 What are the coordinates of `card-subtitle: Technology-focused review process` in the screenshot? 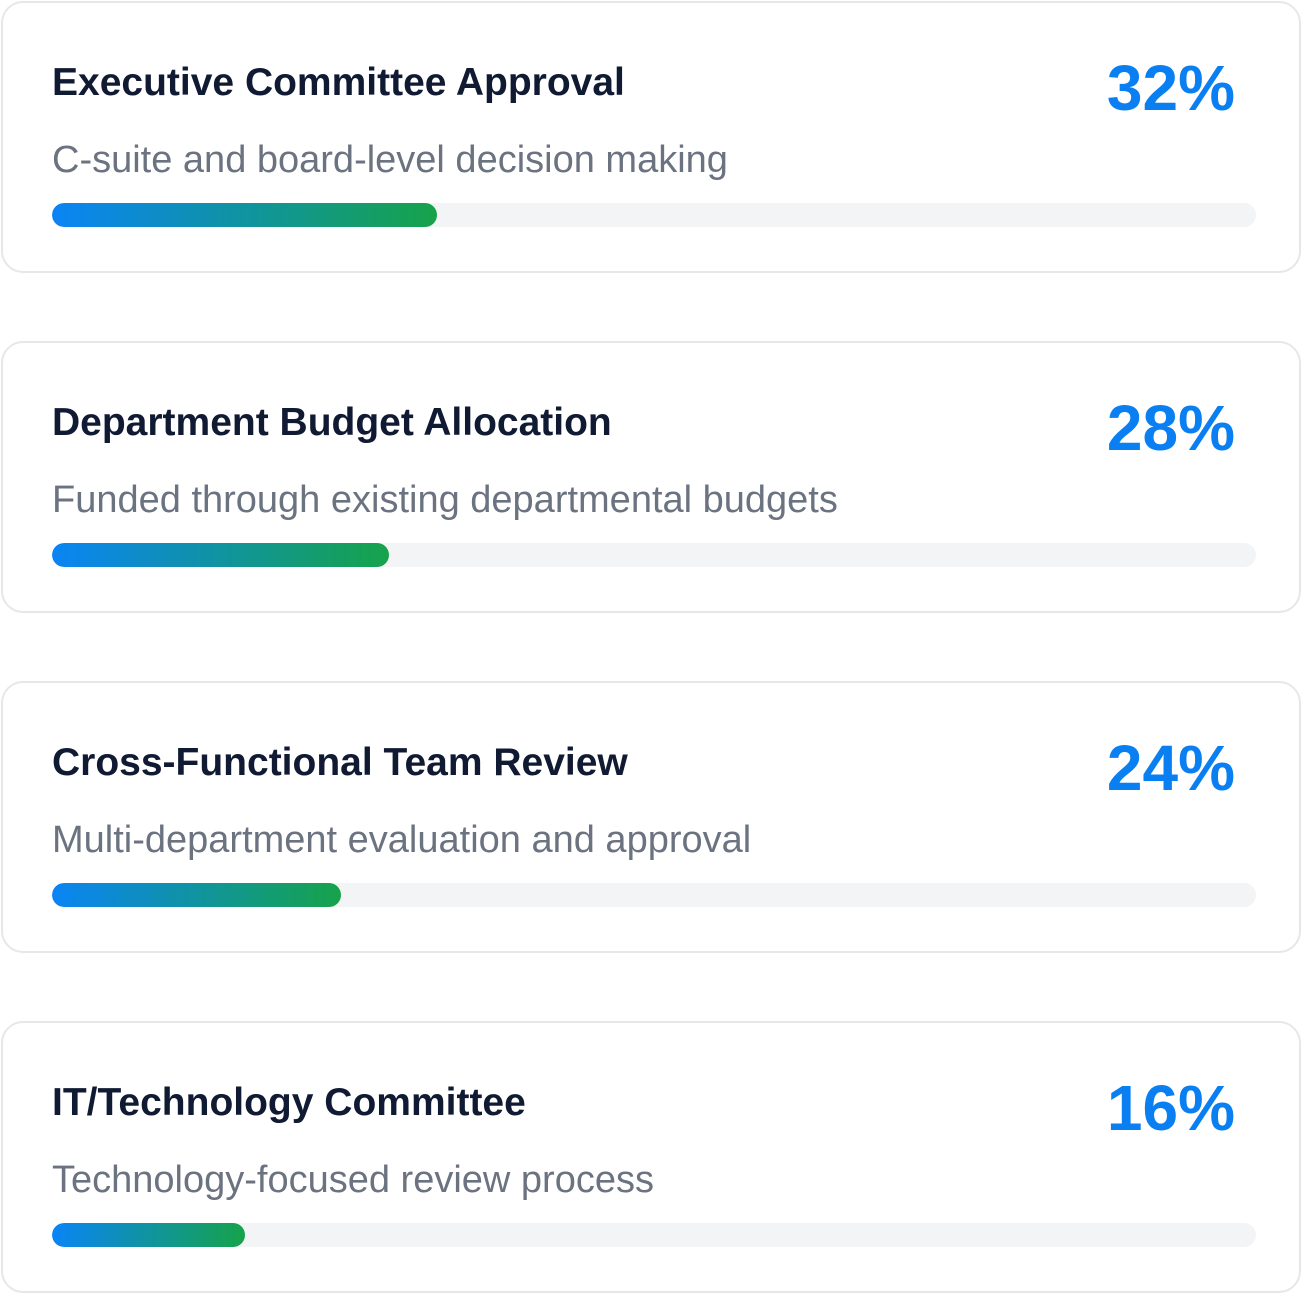 It's located at (353, 1180).